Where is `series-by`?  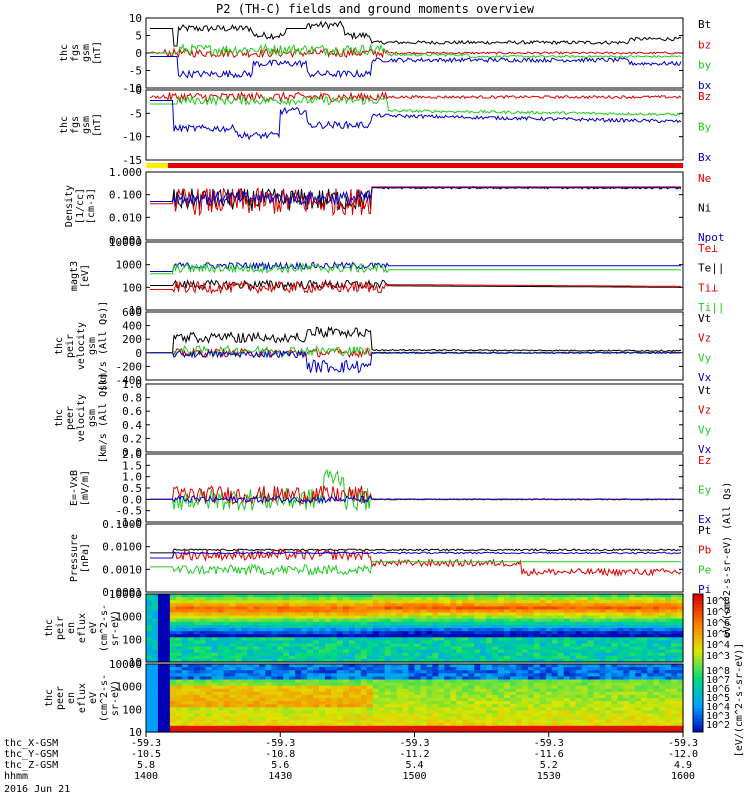
series-by is located at coordinates (416, 51).